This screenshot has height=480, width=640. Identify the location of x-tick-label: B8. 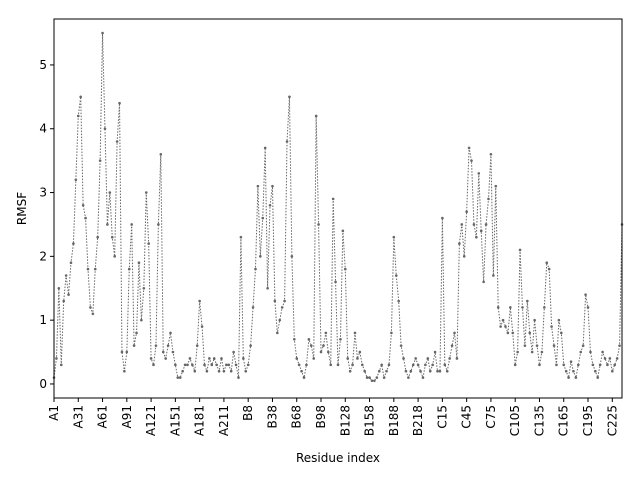
(248, 413).